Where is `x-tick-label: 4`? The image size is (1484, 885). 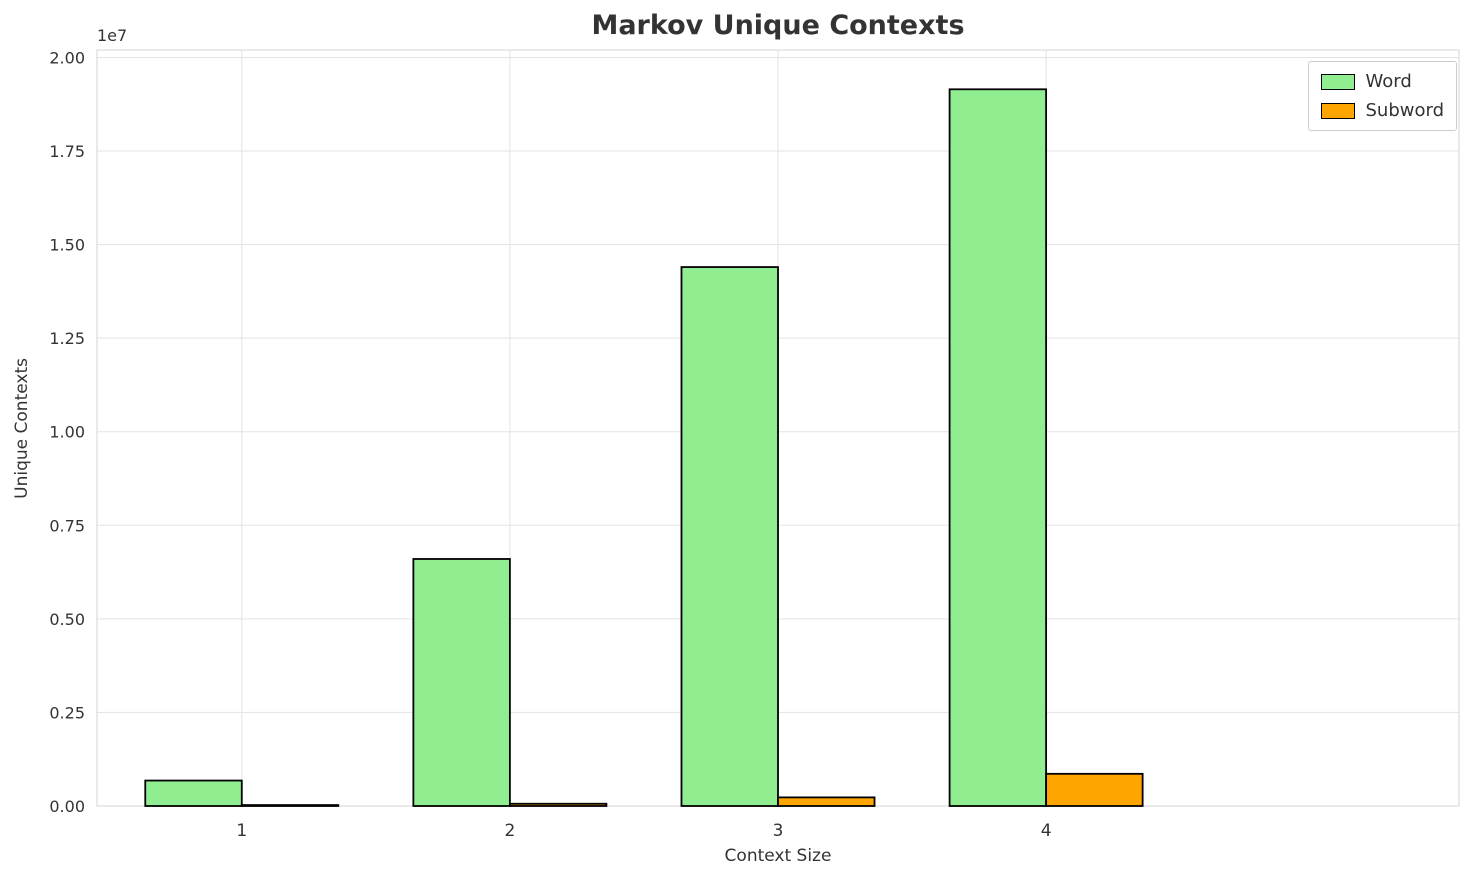
x-tick-label: 4 is located at coordinates (1046, 831).